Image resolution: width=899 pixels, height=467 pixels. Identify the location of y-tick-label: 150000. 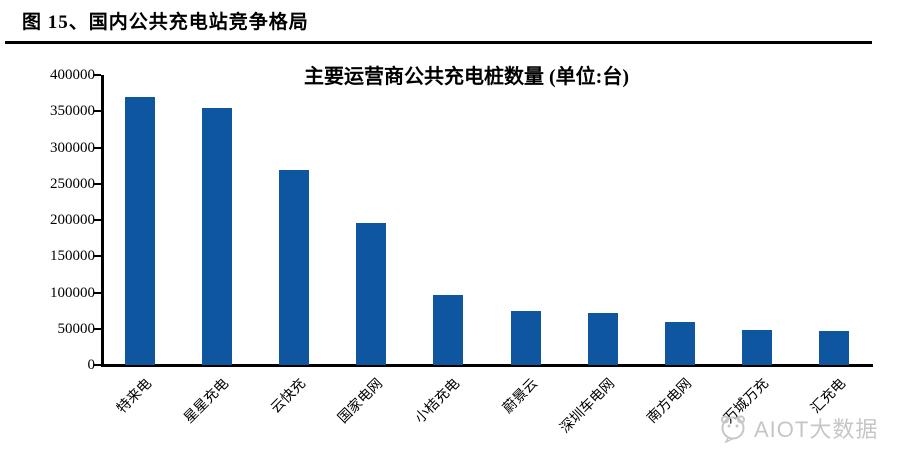
(72, 256).